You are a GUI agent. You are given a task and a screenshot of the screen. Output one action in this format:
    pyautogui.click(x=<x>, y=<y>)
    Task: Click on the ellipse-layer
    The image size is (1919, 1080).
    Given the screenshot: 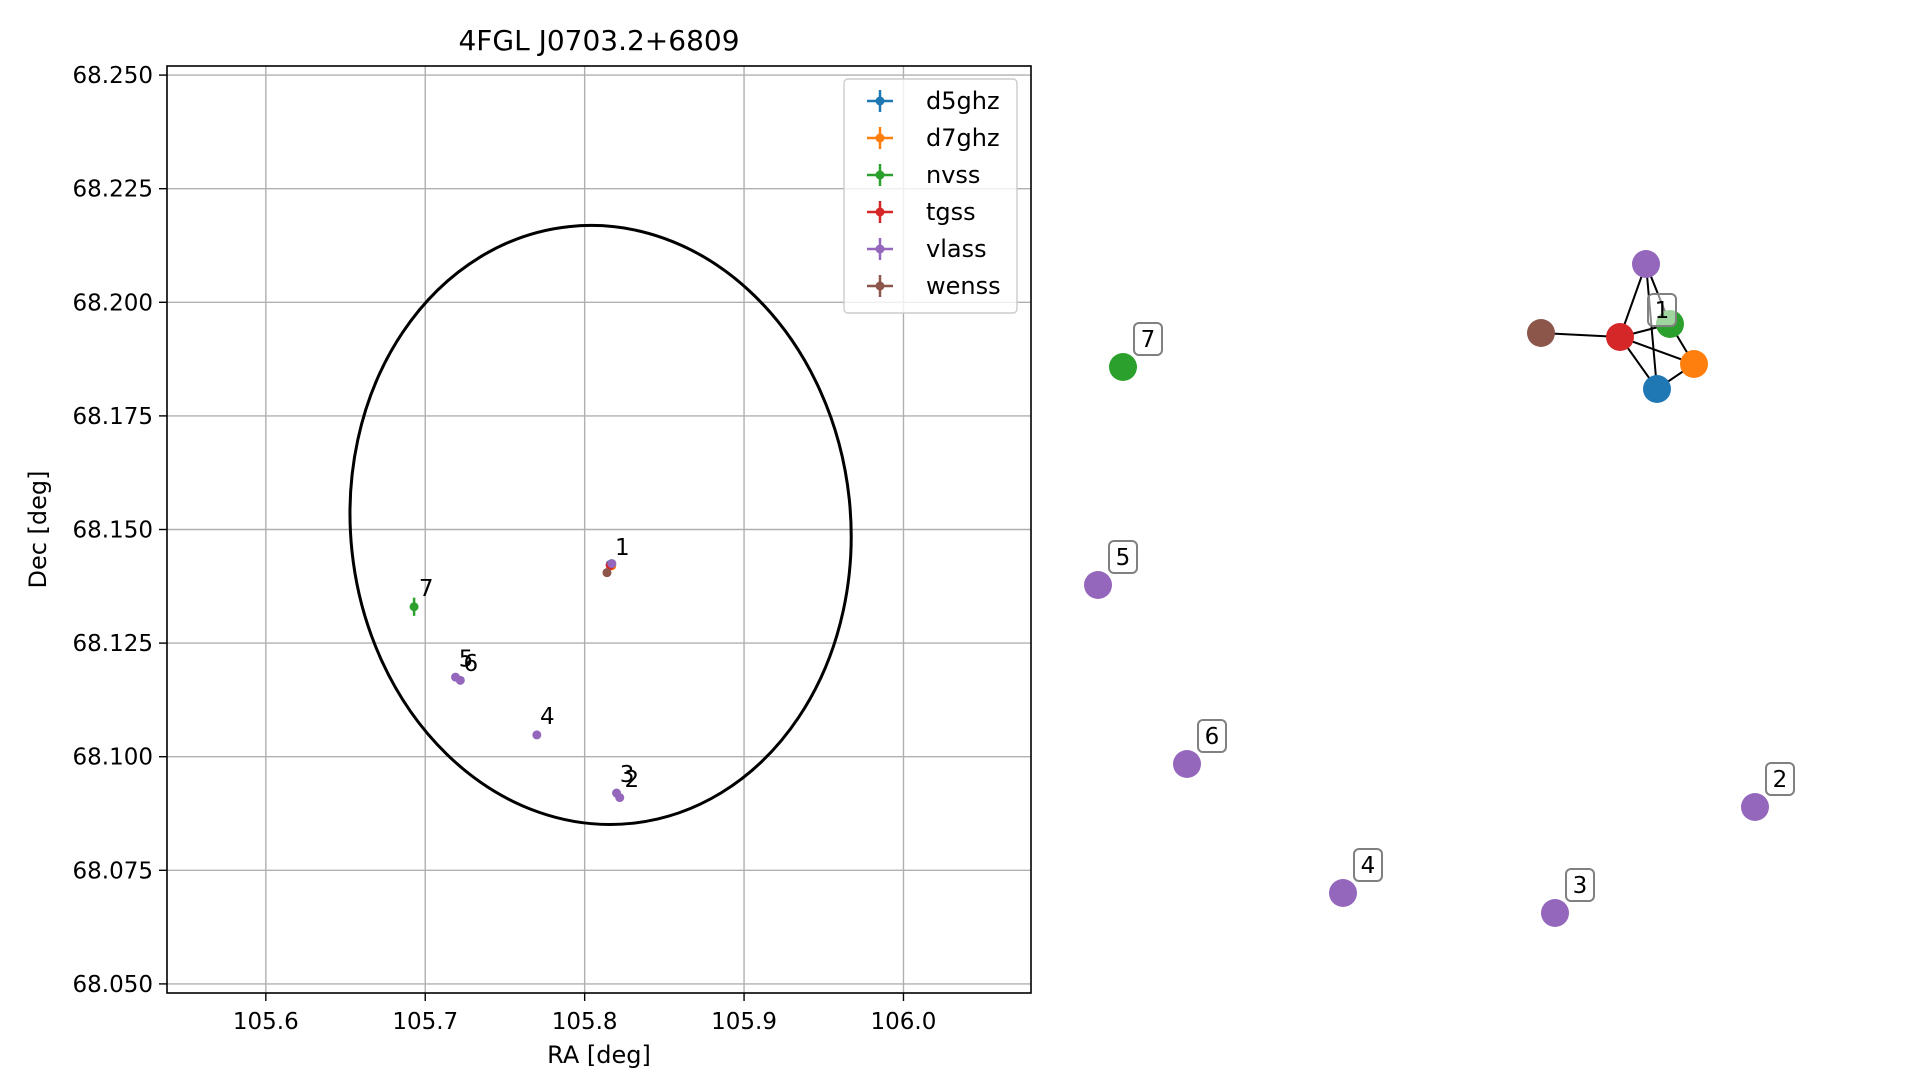 What is the action you would take?
    pyautogui.click(x=600, y=524)
    